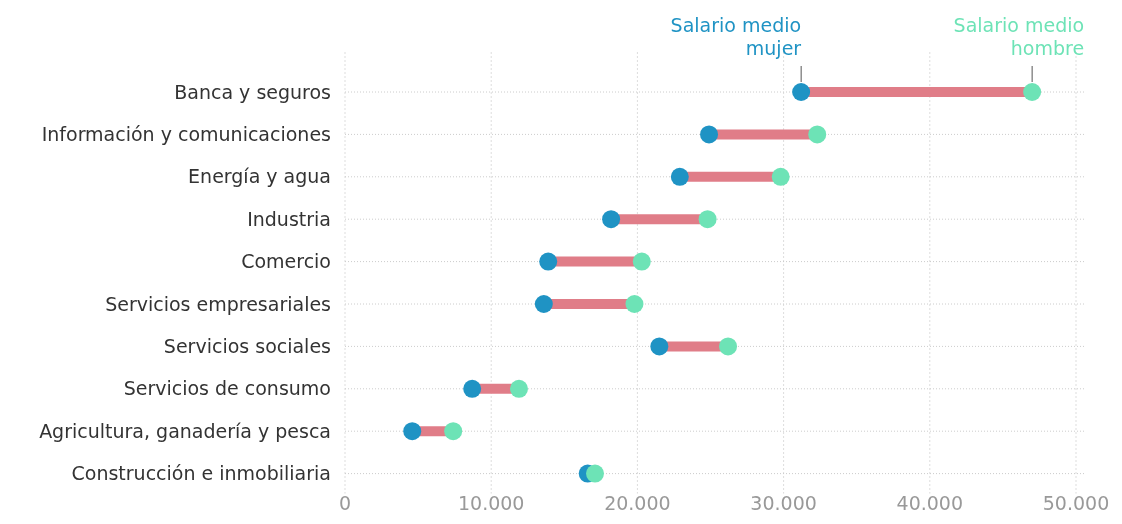 The height and width of the screenshot is (524, 1122). Describe the element at coordinates (736, 36) in the screenshot. I see `series-label: Salario medio mujer` at that location.